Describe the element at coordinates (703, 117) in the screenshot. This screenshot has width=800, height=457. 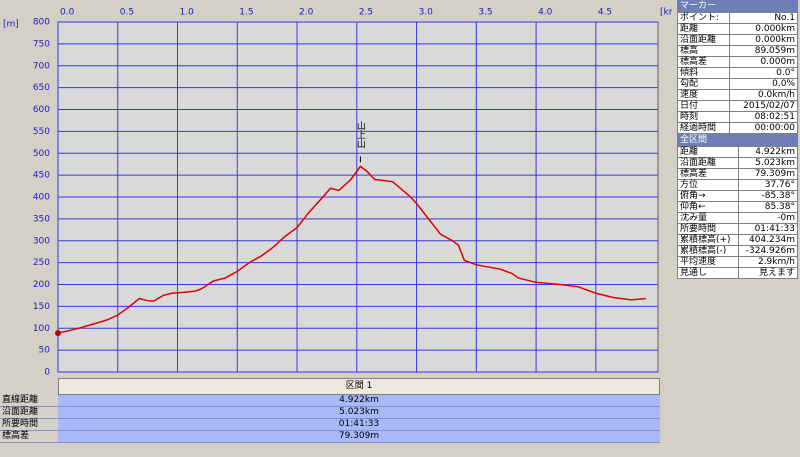
I see `label: 時刻` at that location.